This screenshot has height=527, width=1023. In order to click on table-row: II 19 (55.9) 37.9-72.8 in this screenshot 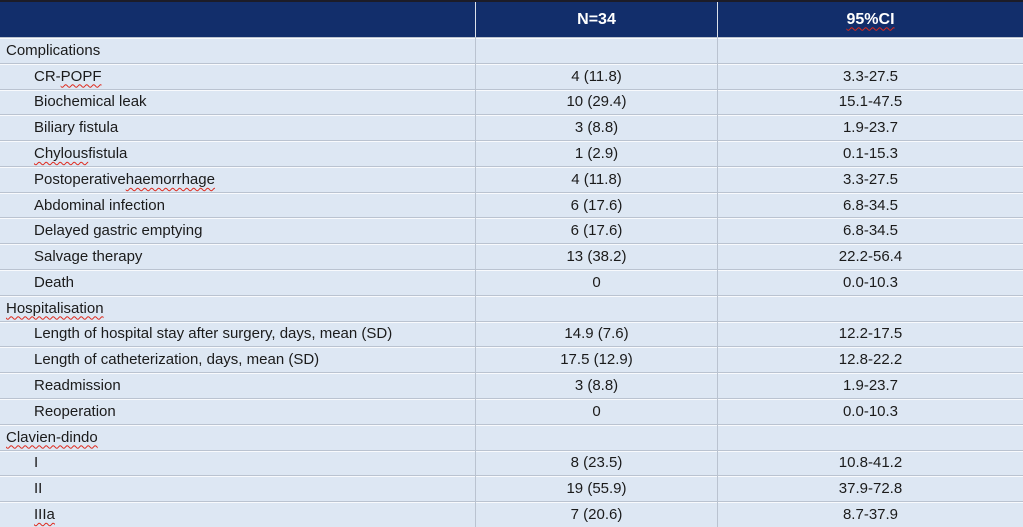, I will do `click(511, 488)`.